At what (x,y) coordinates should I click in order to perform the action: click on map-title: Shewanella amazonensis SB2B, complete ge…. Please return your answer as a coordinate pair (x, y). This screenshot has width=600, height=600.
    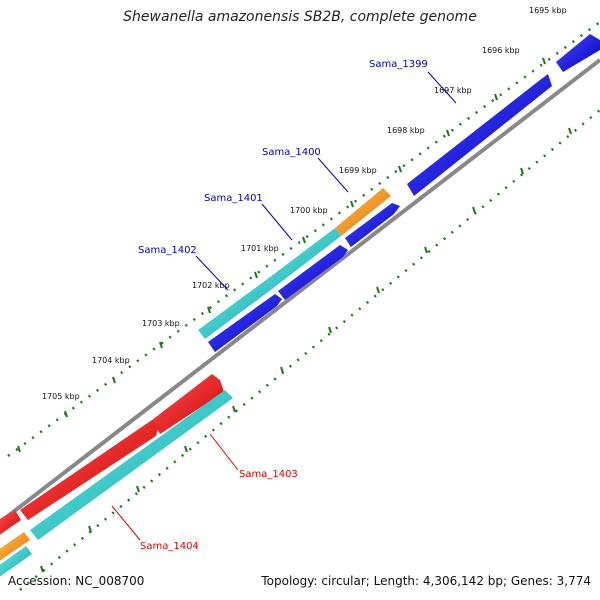
    Looking at the image, I should click on (300, 17).